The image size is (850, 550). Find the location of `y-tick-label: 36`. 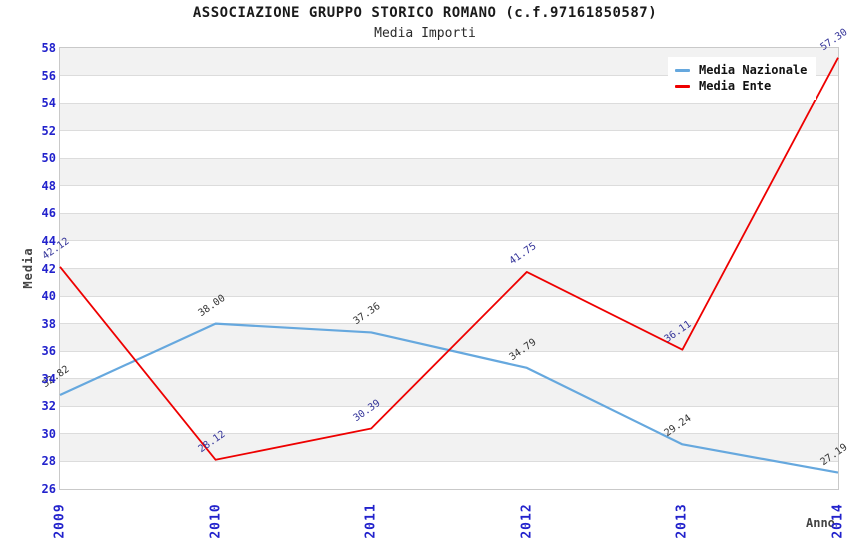

y-tick-label: 36 is located at coordinates (48, 351).